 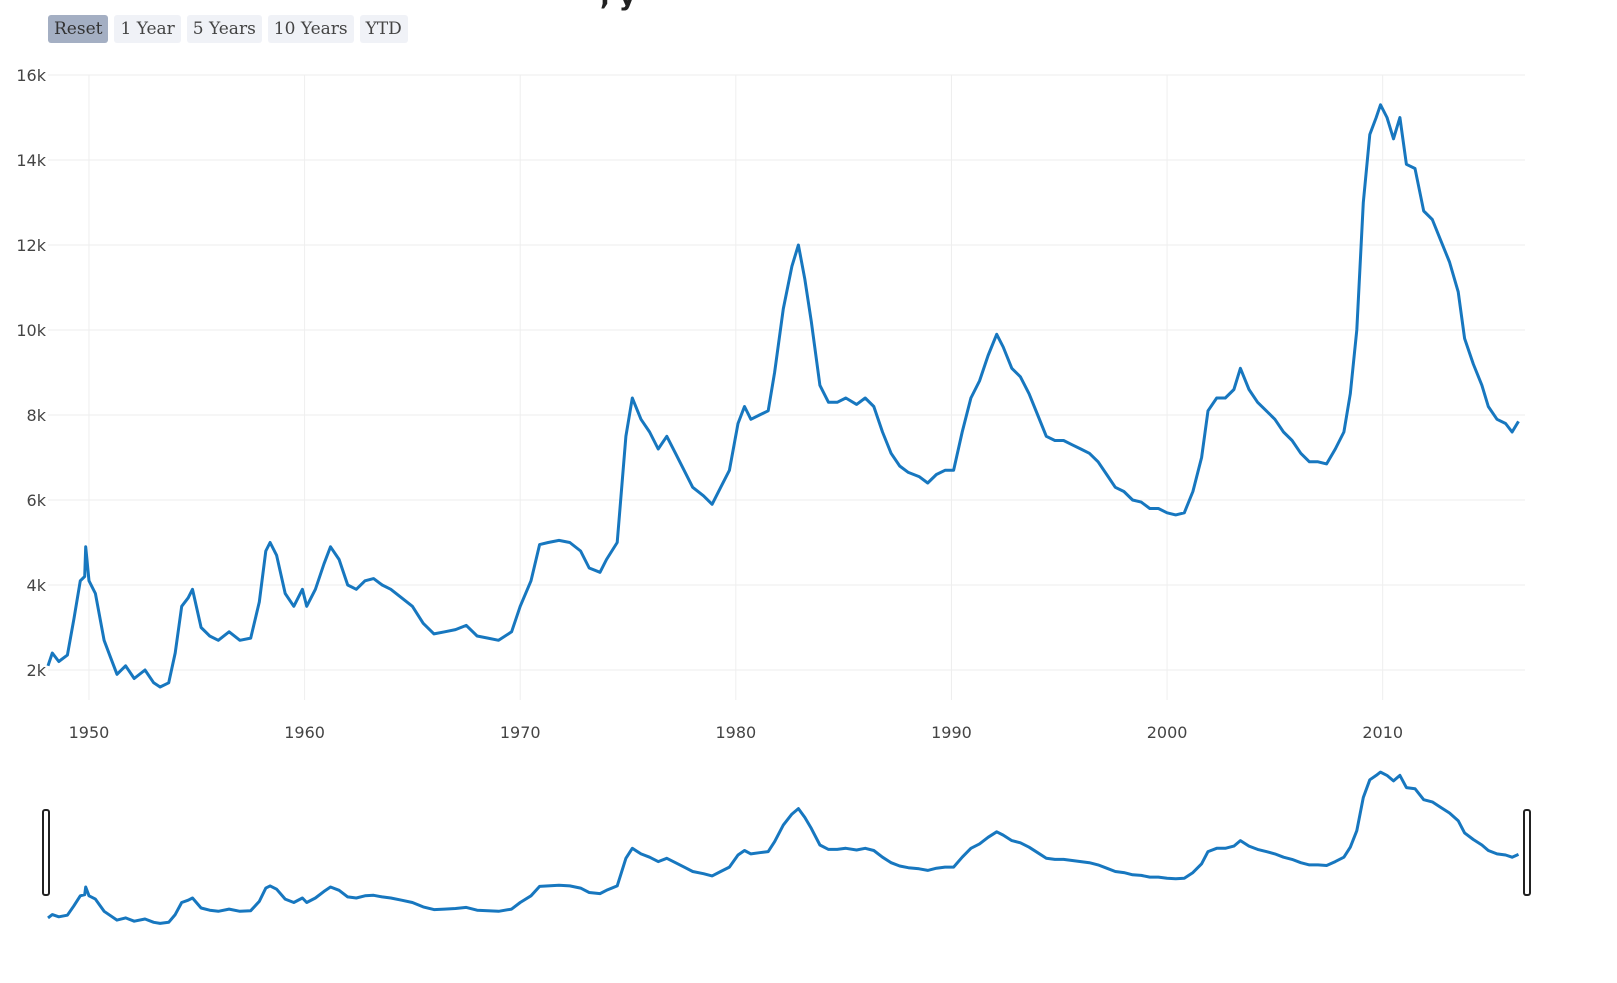 I want to click on y-tick-label: 12k, so click(x=31, y=245).